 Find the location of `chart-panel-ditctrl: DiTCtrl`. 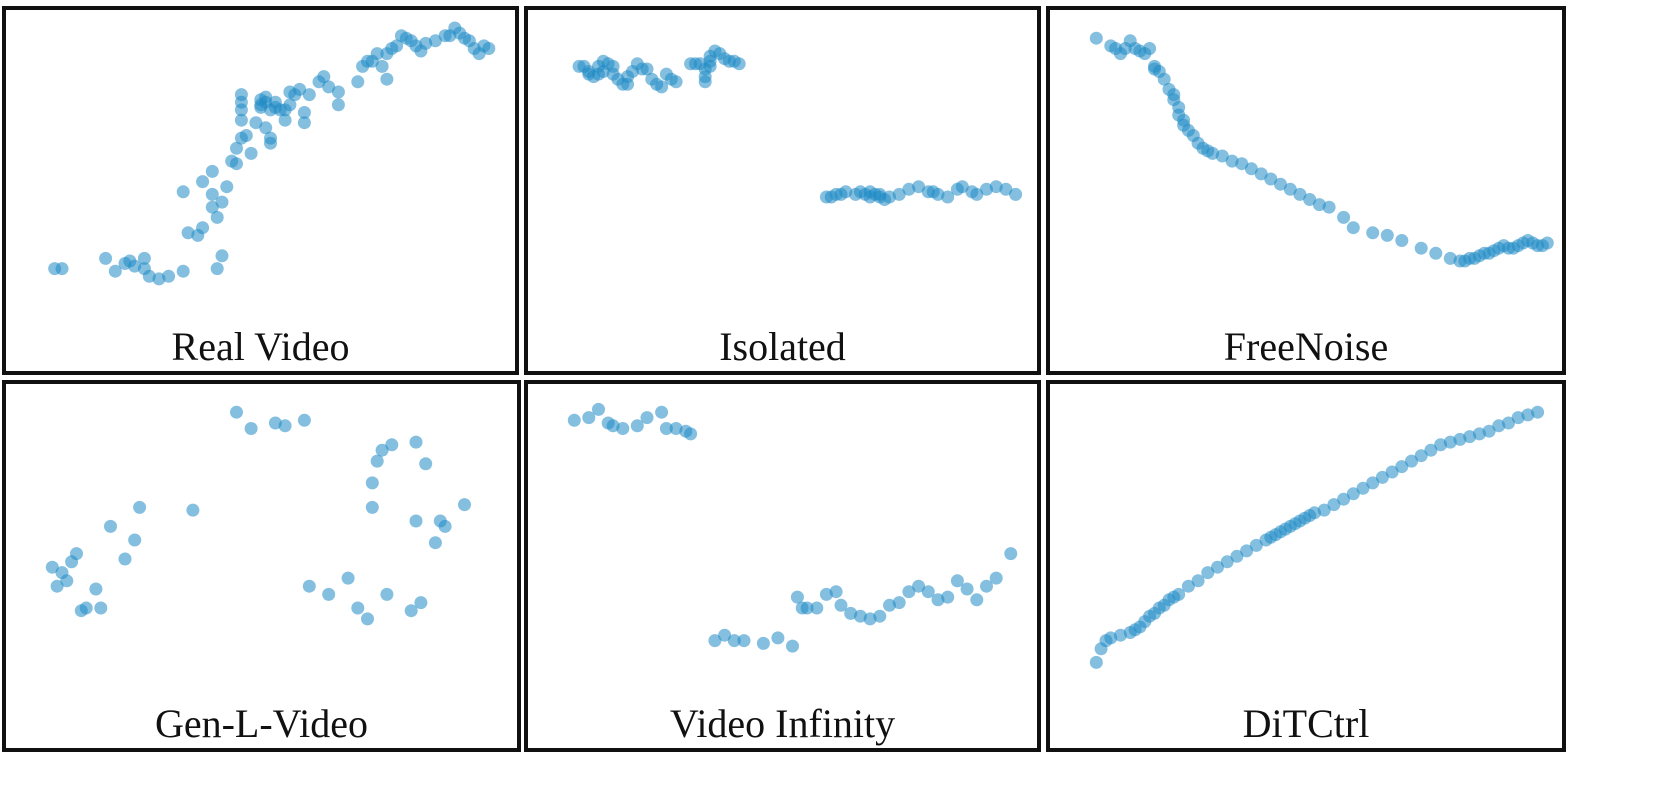

chart-panel-ditctrl: DiTCtrl is located at coordinates (1306, 566).